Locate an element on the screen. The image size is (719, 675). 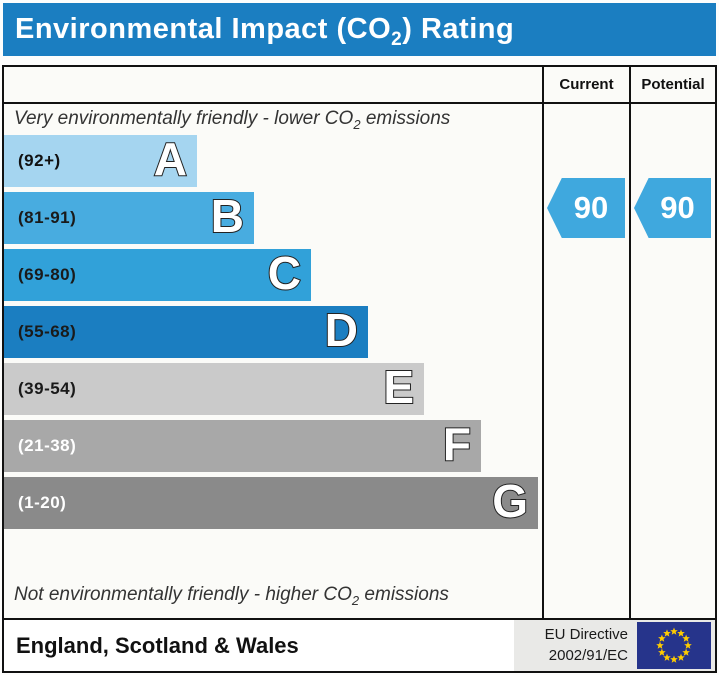
band-bar-e: (39-54) E is located at coordinates (214, 387).